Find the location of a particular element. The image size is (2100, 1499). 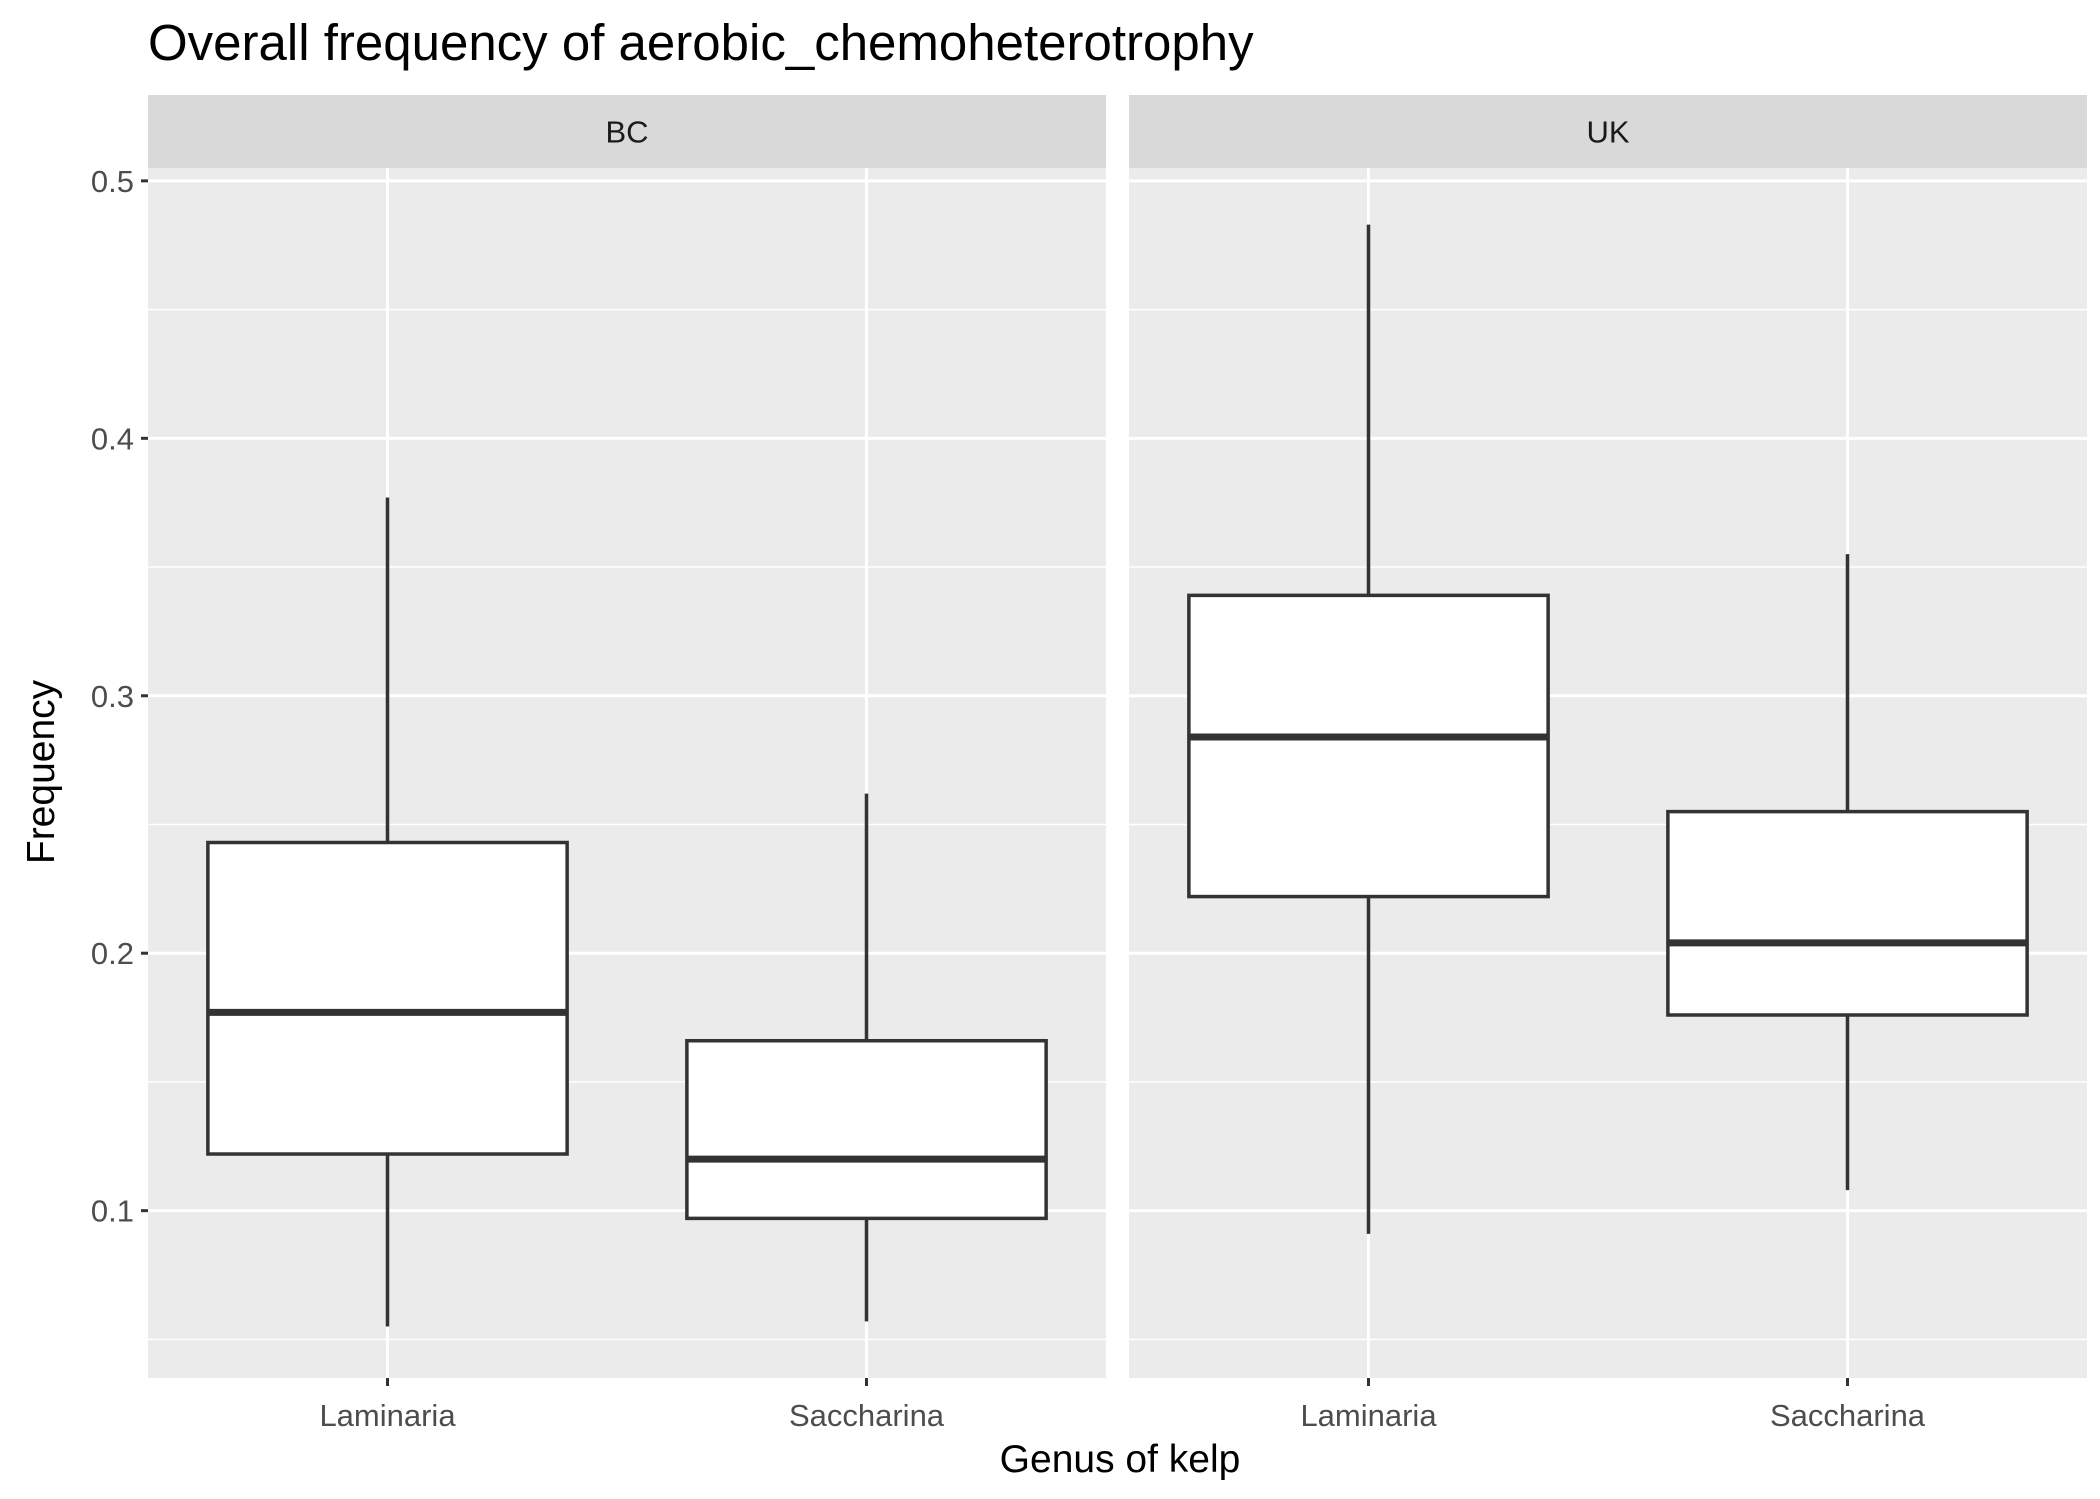

x-axis-title: Genus of kelp is located at coordinates (1120, 1459).